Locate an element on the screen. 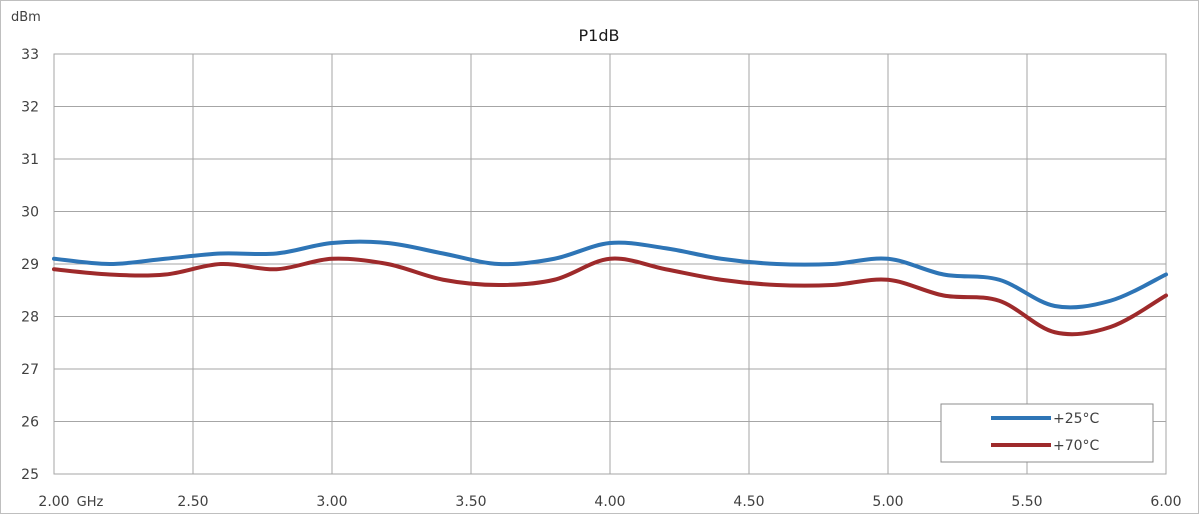 This screenshot has width=1199, height=518. chart-title: P1dB is located at coordinates (599, 35).